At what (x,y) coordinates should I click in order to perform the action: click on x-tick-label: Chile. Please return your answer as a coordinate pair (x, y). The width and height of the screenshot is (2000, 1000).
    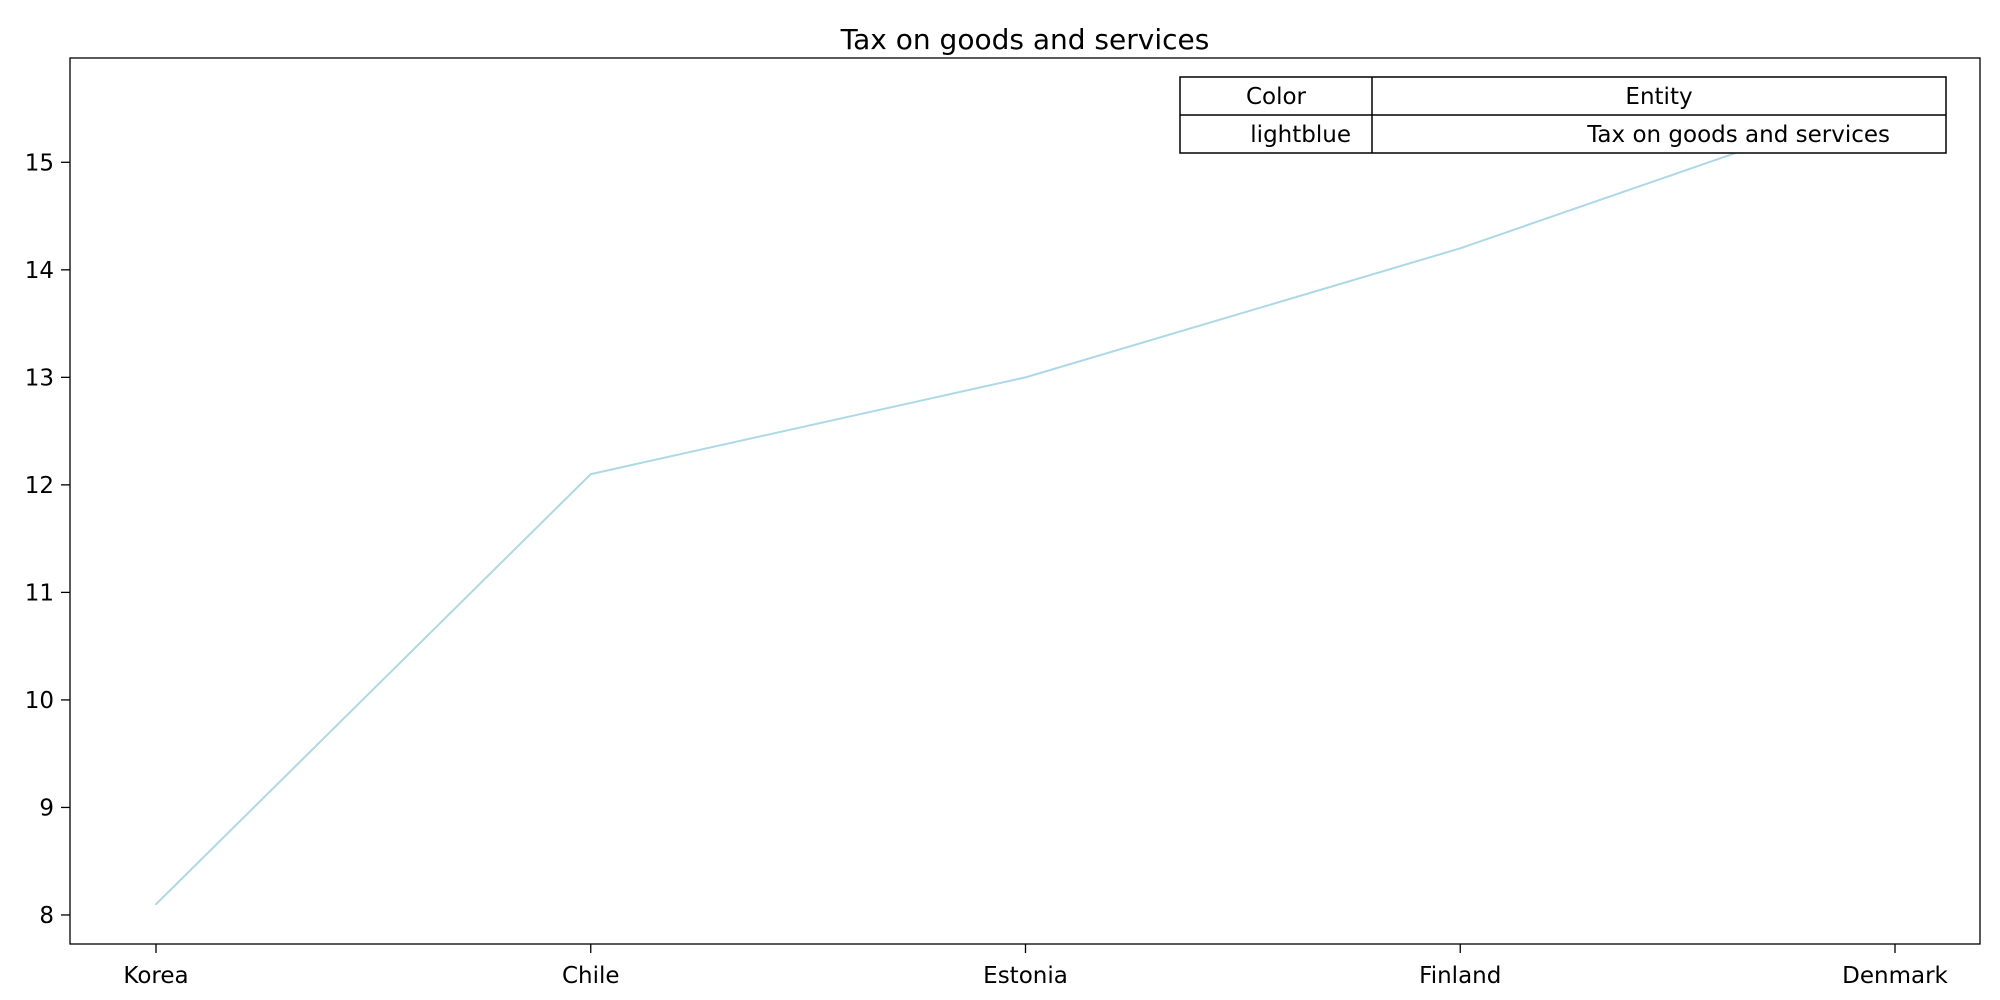
    Looking at the image, I should click on (591, 976).